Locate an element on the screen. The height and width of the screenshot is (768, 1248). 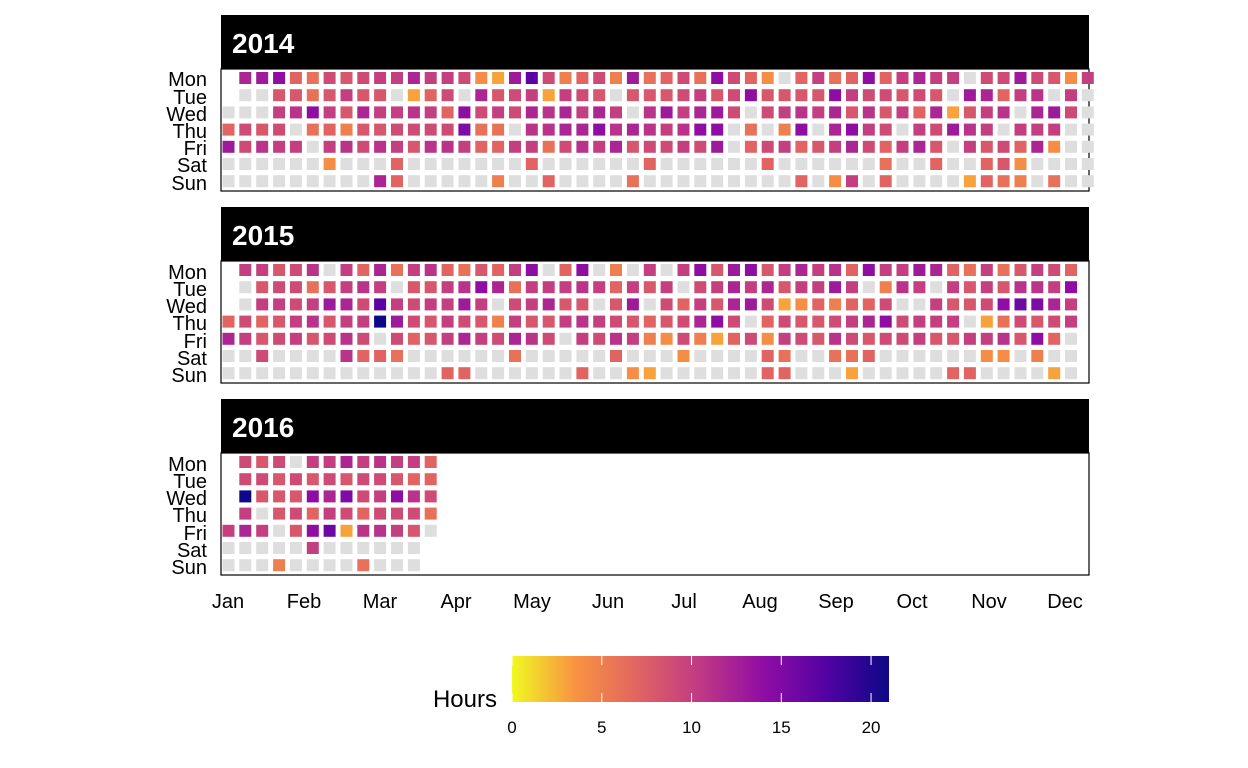
day-label-thu: Thu is located at coordinates (190, 516).